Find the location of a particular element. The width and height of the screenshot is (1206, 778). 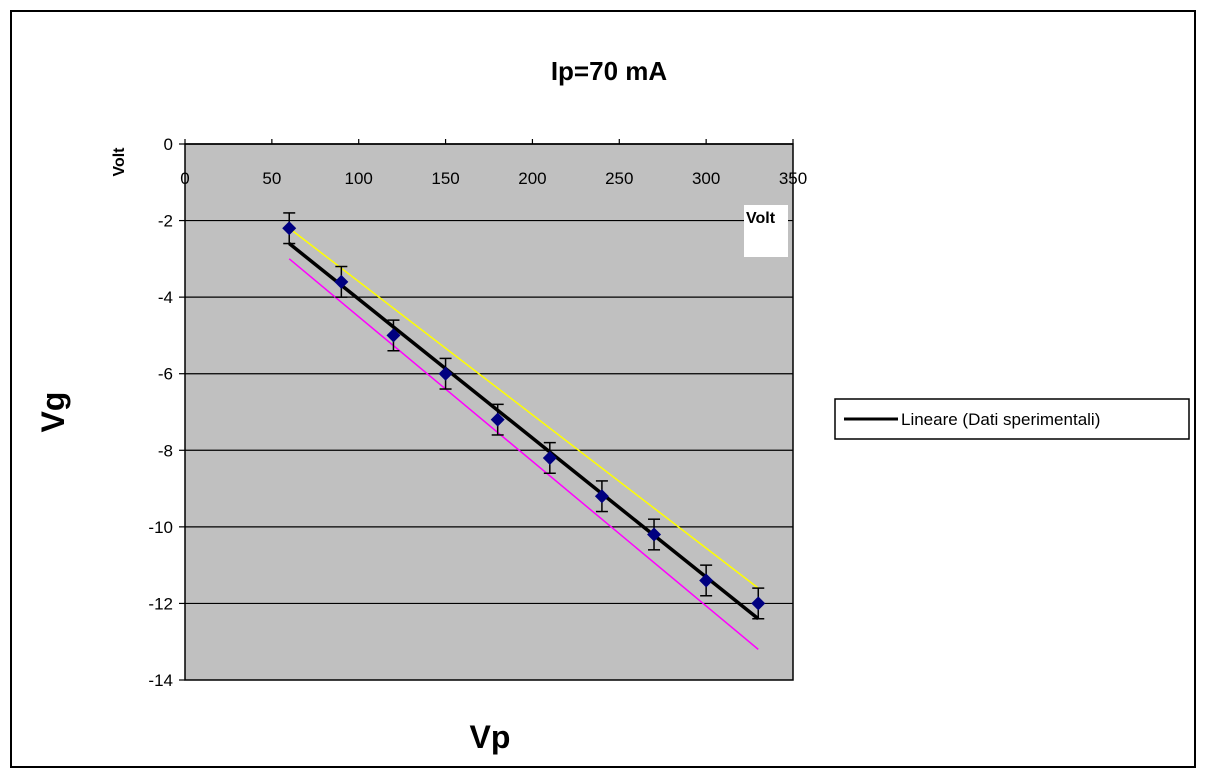

y-tick-label: 0 is located at coordinates (168, 144).